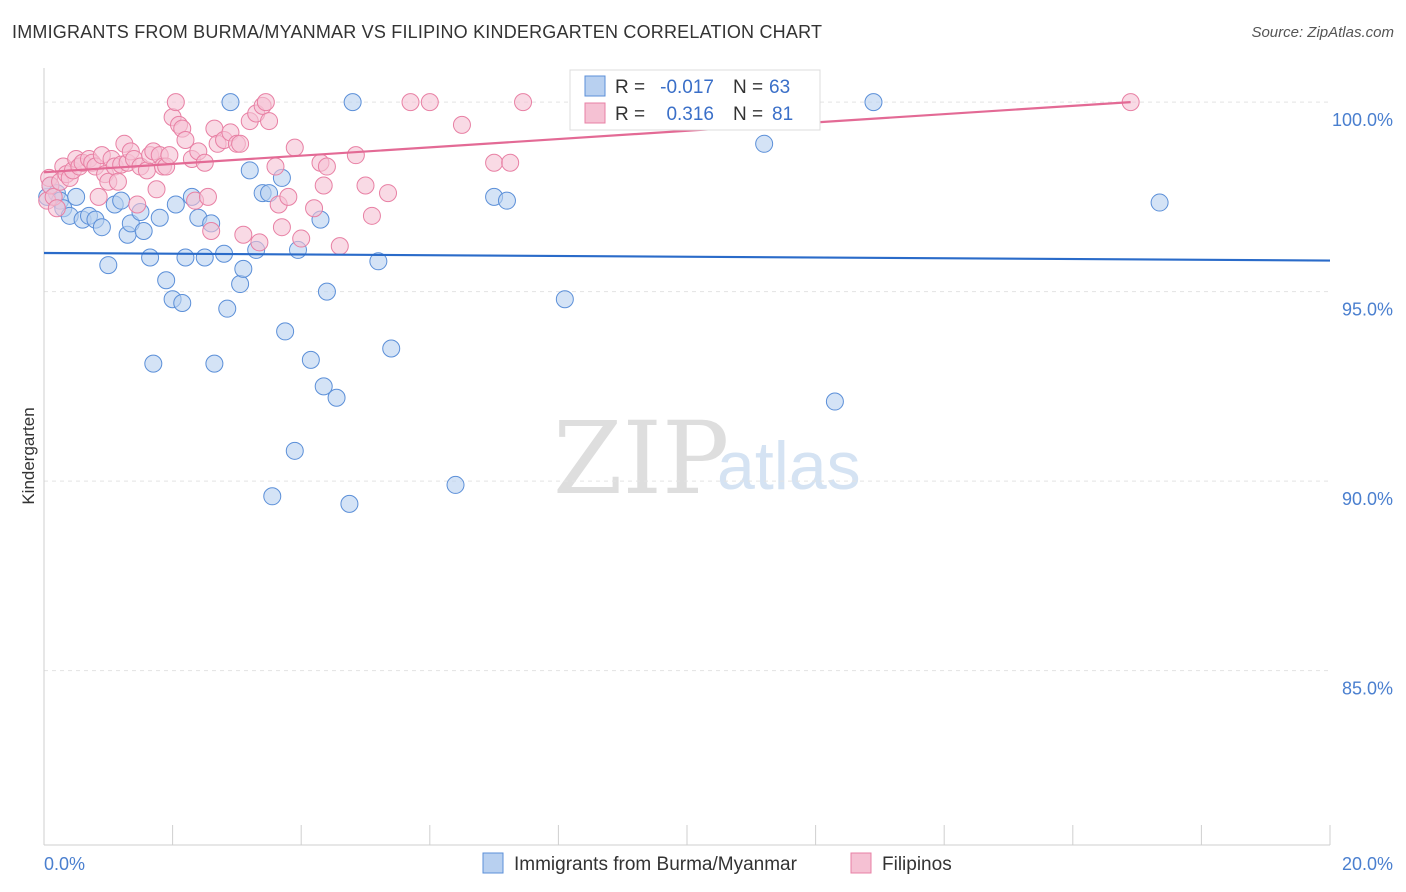 Image resolution: width=1406 pixels, height=892 pixels. What do you see at coordinates (779, 87) in the screenshot?
I see `stats-n-value-blue: 63` at bounding box center [779, 87].